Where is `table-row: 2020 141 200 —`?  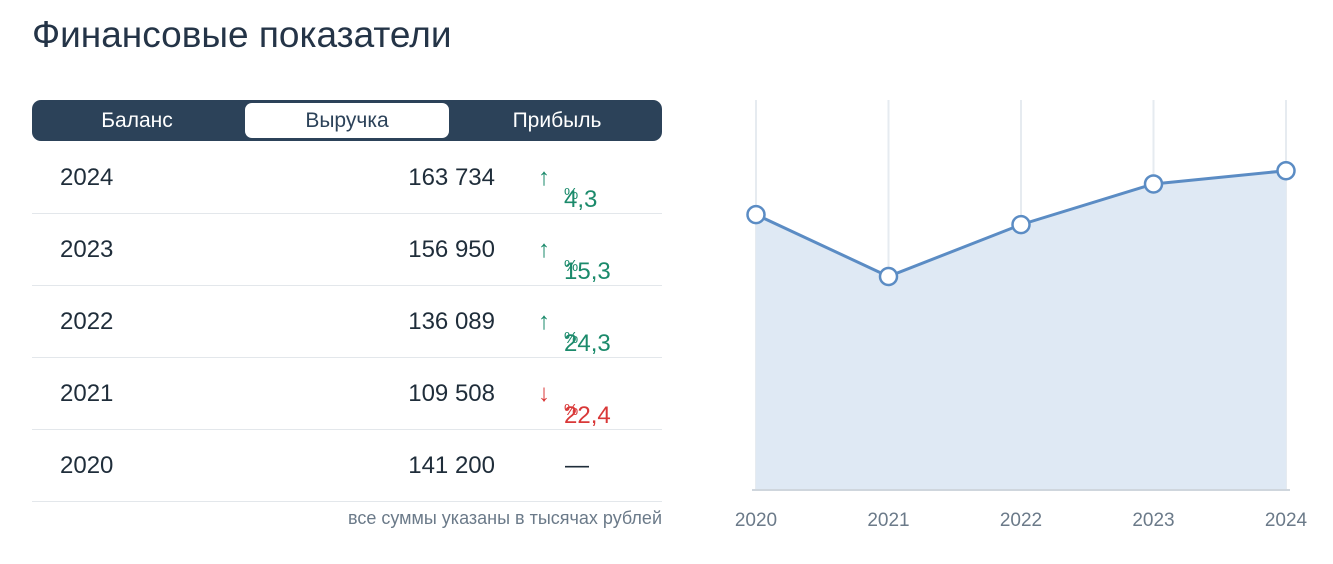 table-row: 2020 141 200 — is located at coordinates (347, 466).